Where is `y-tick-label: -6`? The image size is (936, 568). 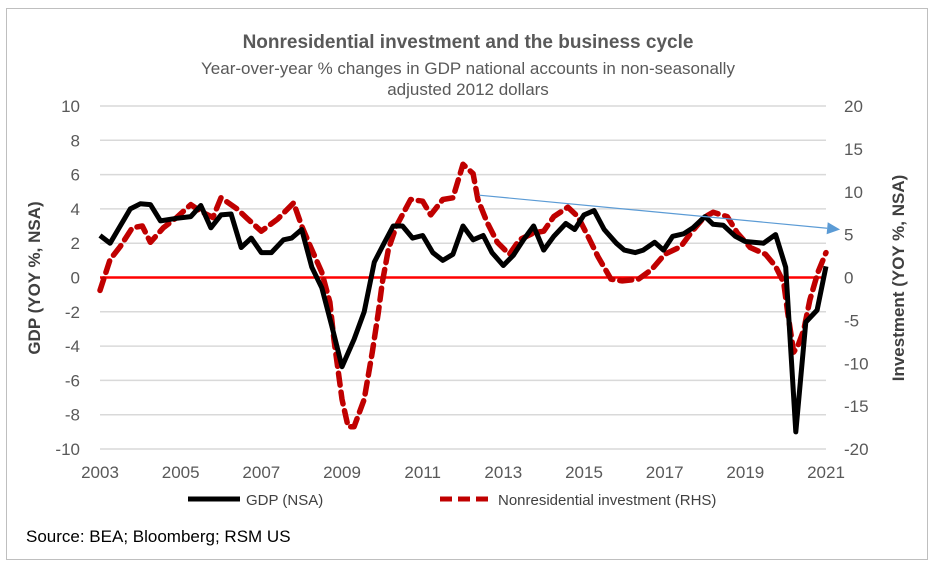
y-tick-label: -6 is located at coordinates (72, 380).